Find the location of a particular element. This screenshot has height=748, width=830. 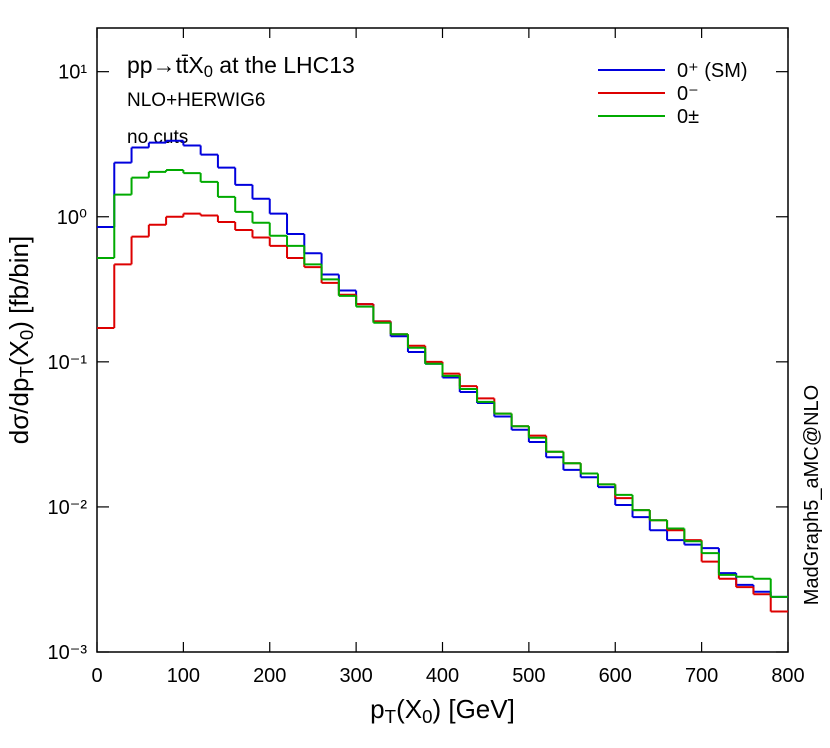

x-tick-label: 400 is located at coordinates (442, 676).